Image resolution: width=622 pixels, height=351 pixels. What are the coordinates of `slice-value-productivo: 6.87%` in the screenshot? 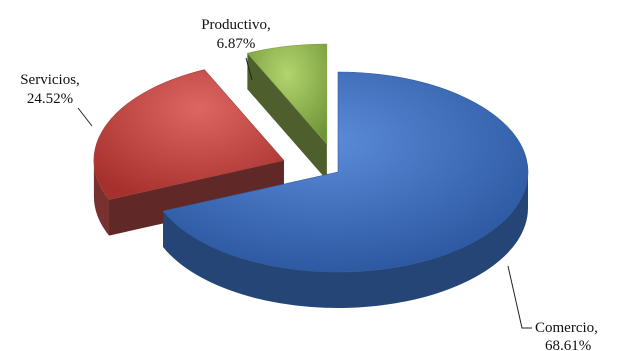 It's located at (236, 44).